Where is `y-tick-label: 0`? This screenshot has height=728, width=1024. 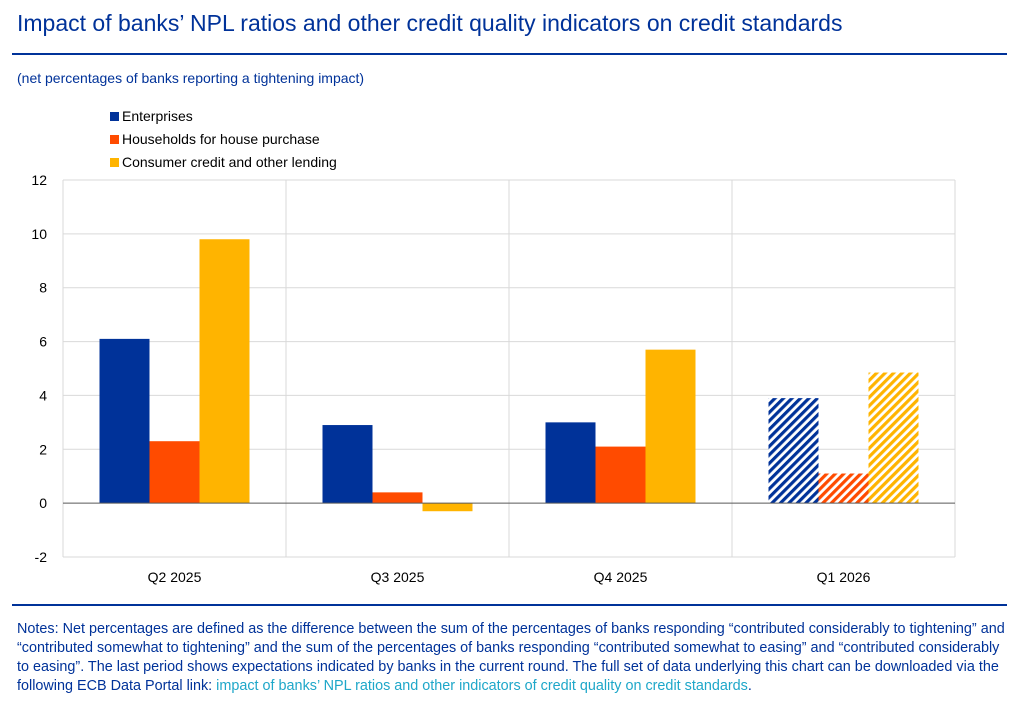 y-tick-label: 0 is located at coordinates (43, 503).